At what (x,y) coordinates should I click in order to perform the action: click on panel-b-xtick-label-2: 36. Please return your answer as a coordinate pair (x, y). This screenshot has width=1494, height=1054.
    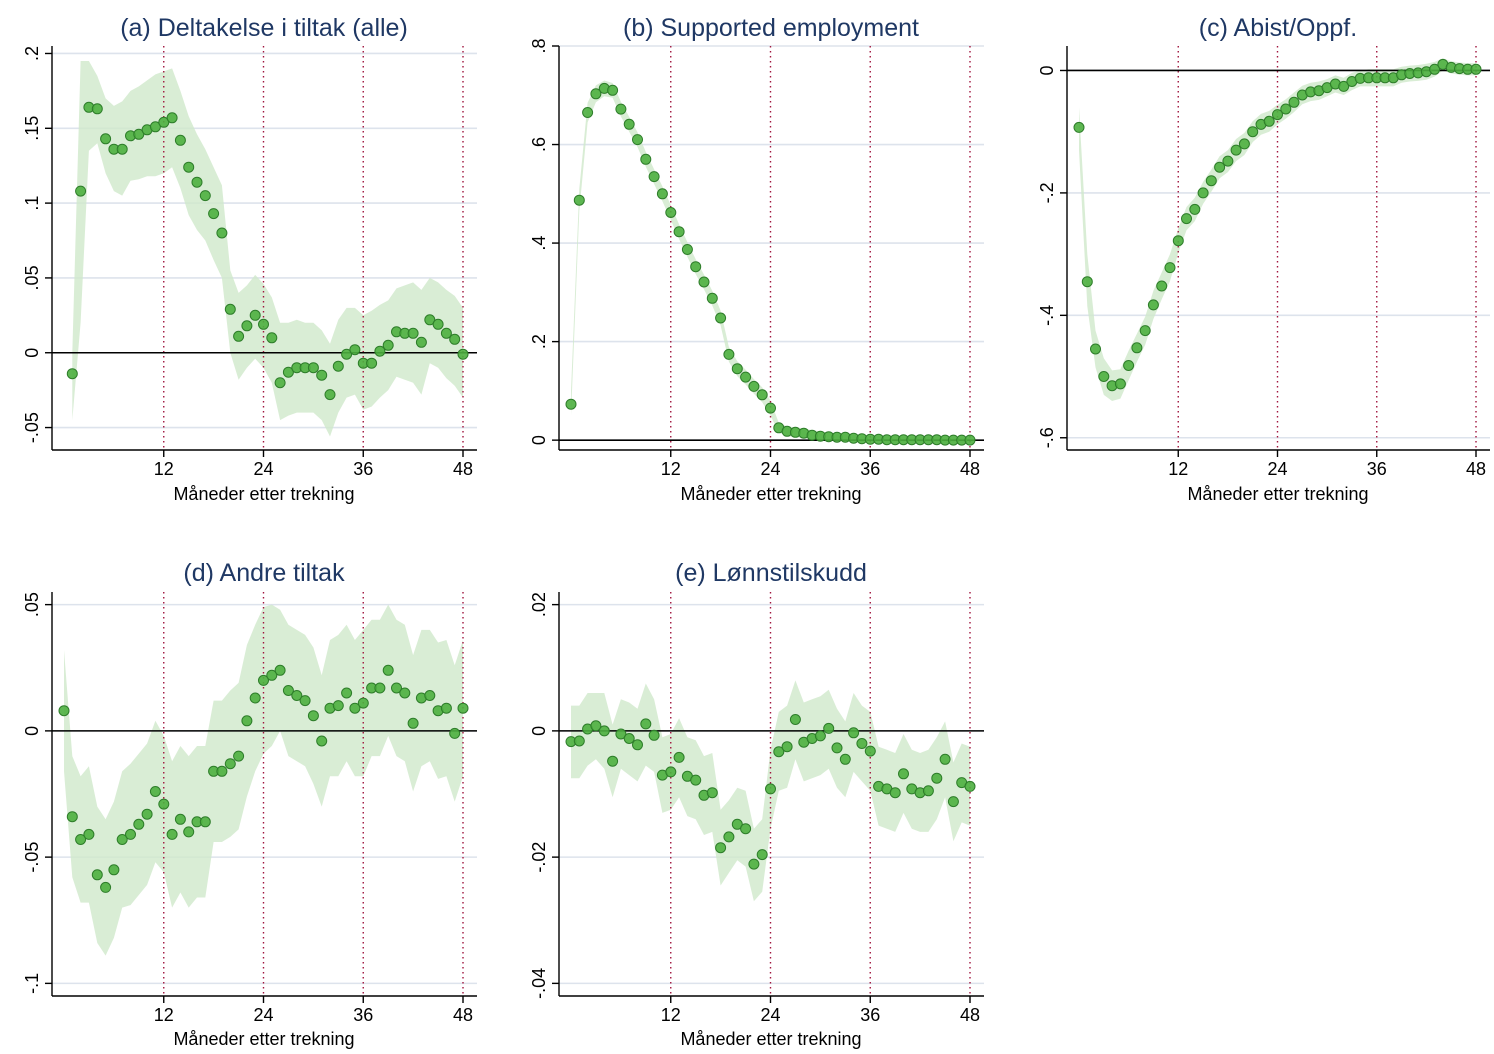
    Looking at the image, I should click on (870, 469).